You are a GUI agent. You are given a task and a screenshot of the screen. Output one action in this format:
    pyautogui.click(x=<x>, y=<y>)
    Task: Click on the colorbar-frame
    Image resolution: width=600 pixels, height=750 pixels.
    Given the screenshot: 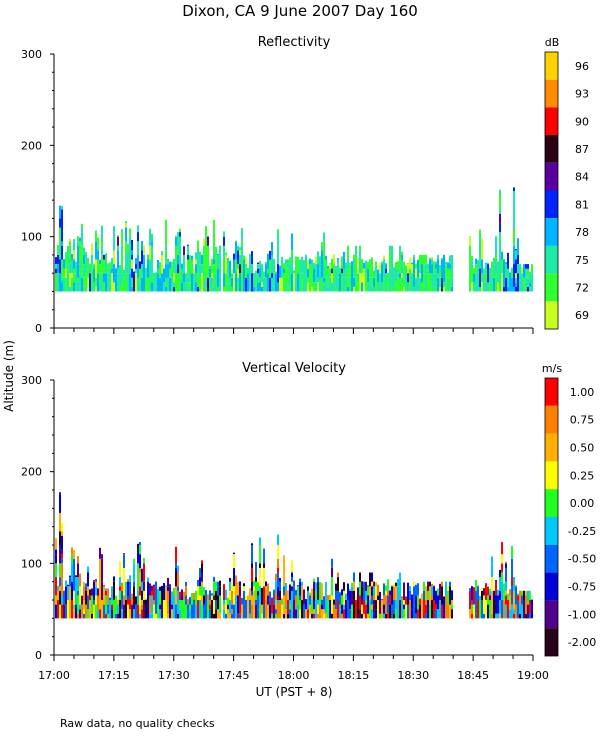 What is the action you would take?
    pyautogui.click(x=551, y=190)
    